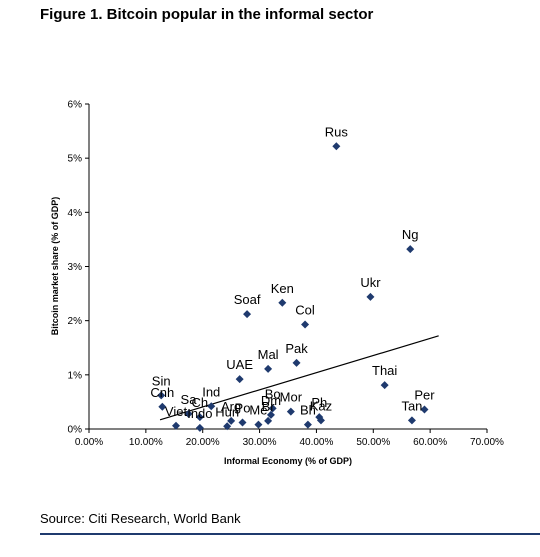  Describe the element at coordinates (260, 442) in the screenshot. I see `x-tick-label: 30.00%` at that location.